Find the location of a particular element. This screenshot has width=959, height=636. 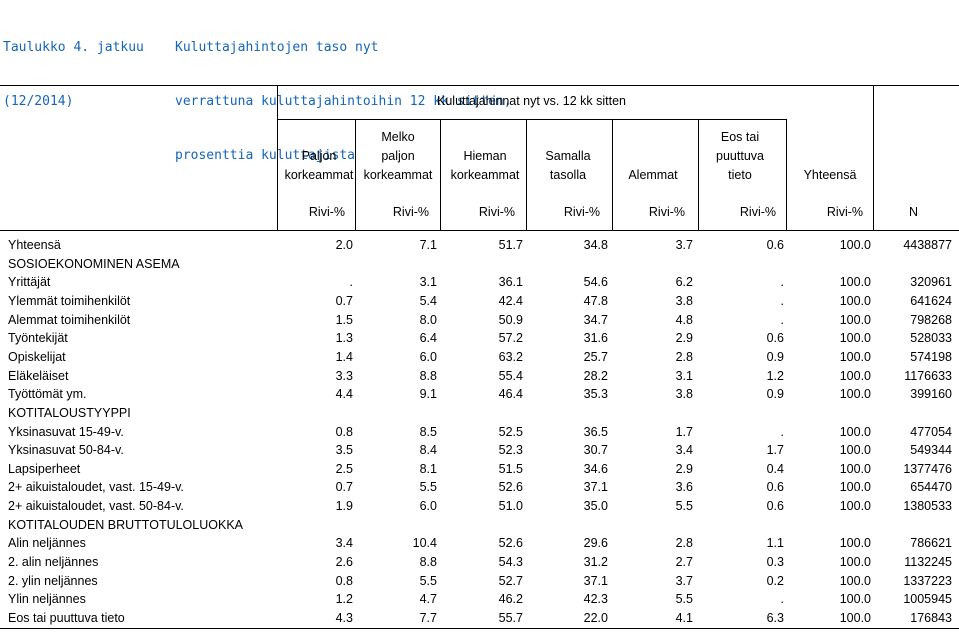

table-cell: 6.4 is located at coordinates (428, 338).